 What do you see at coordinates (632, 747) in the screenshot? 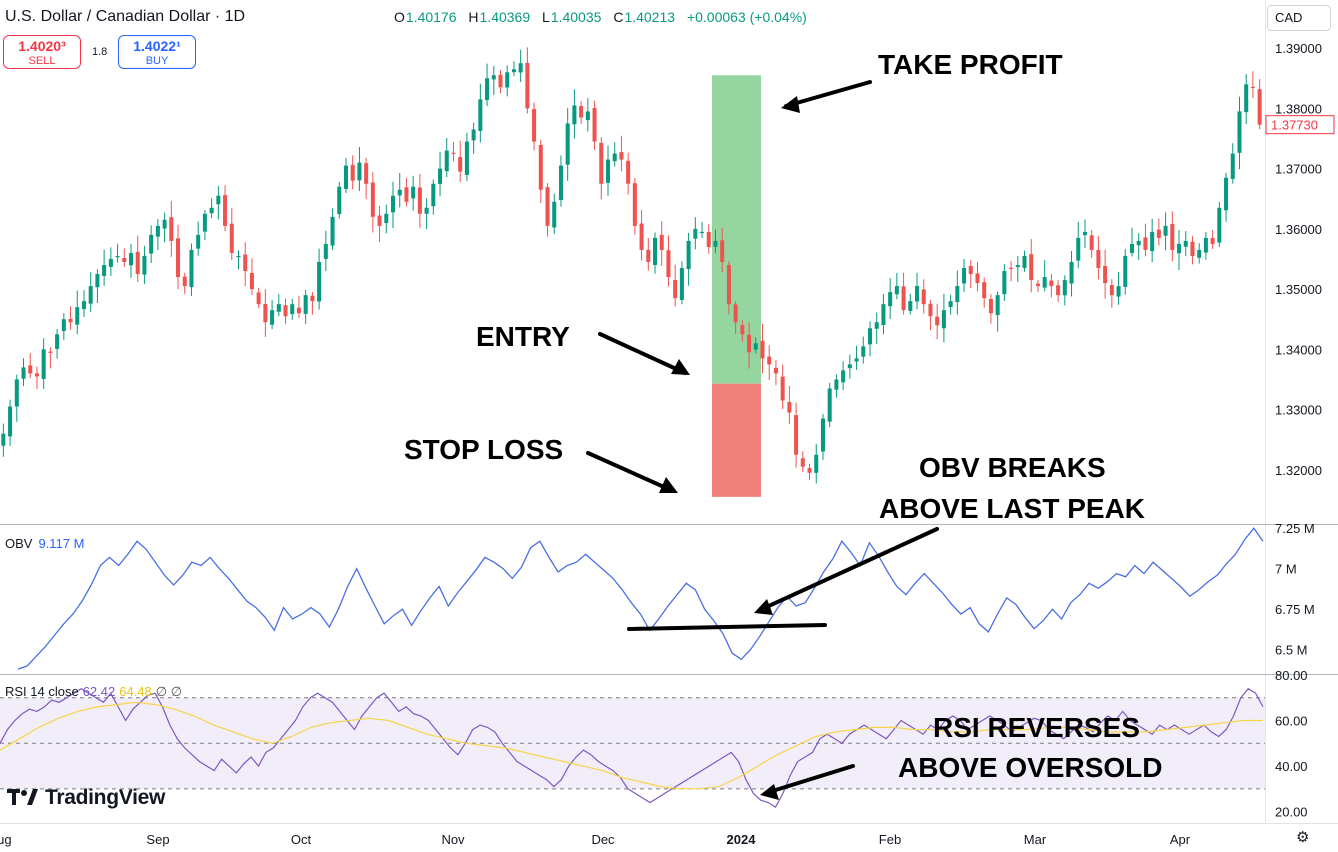
I see `rsi-pane` at bounding box center [632, 747].